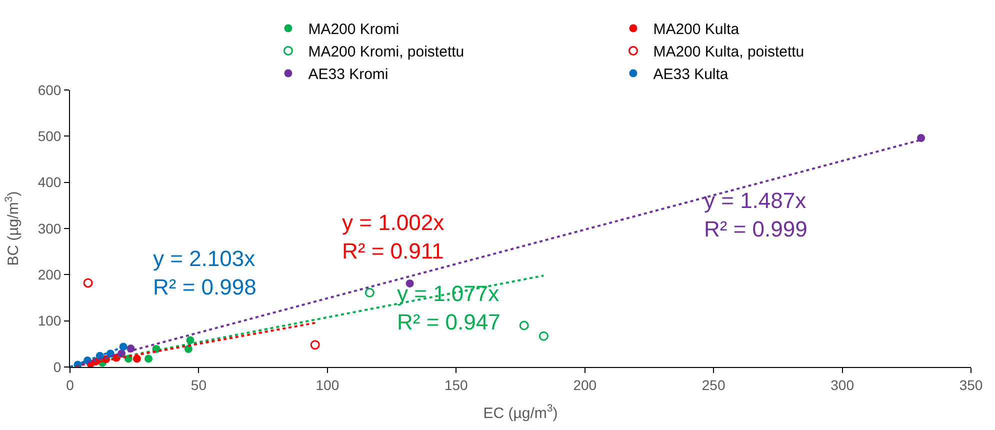  What do you see at coordinates (728, 52) in the screenshot?
I see `legend-label: MA200 Kulta, poistettu` at bounding box center [728, 52].